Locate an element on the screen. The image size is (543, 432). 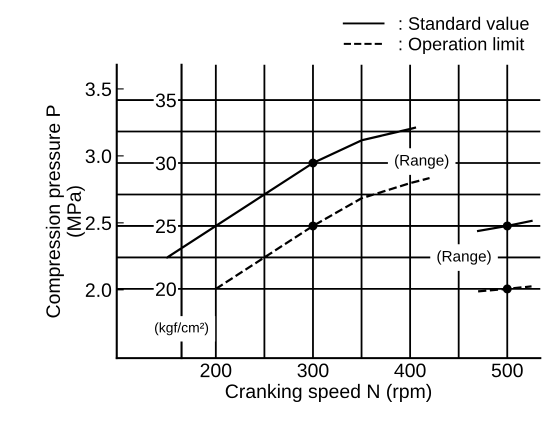
x-axis-title: Cranking speed N (rpm) is located at coordinates (329, 393).